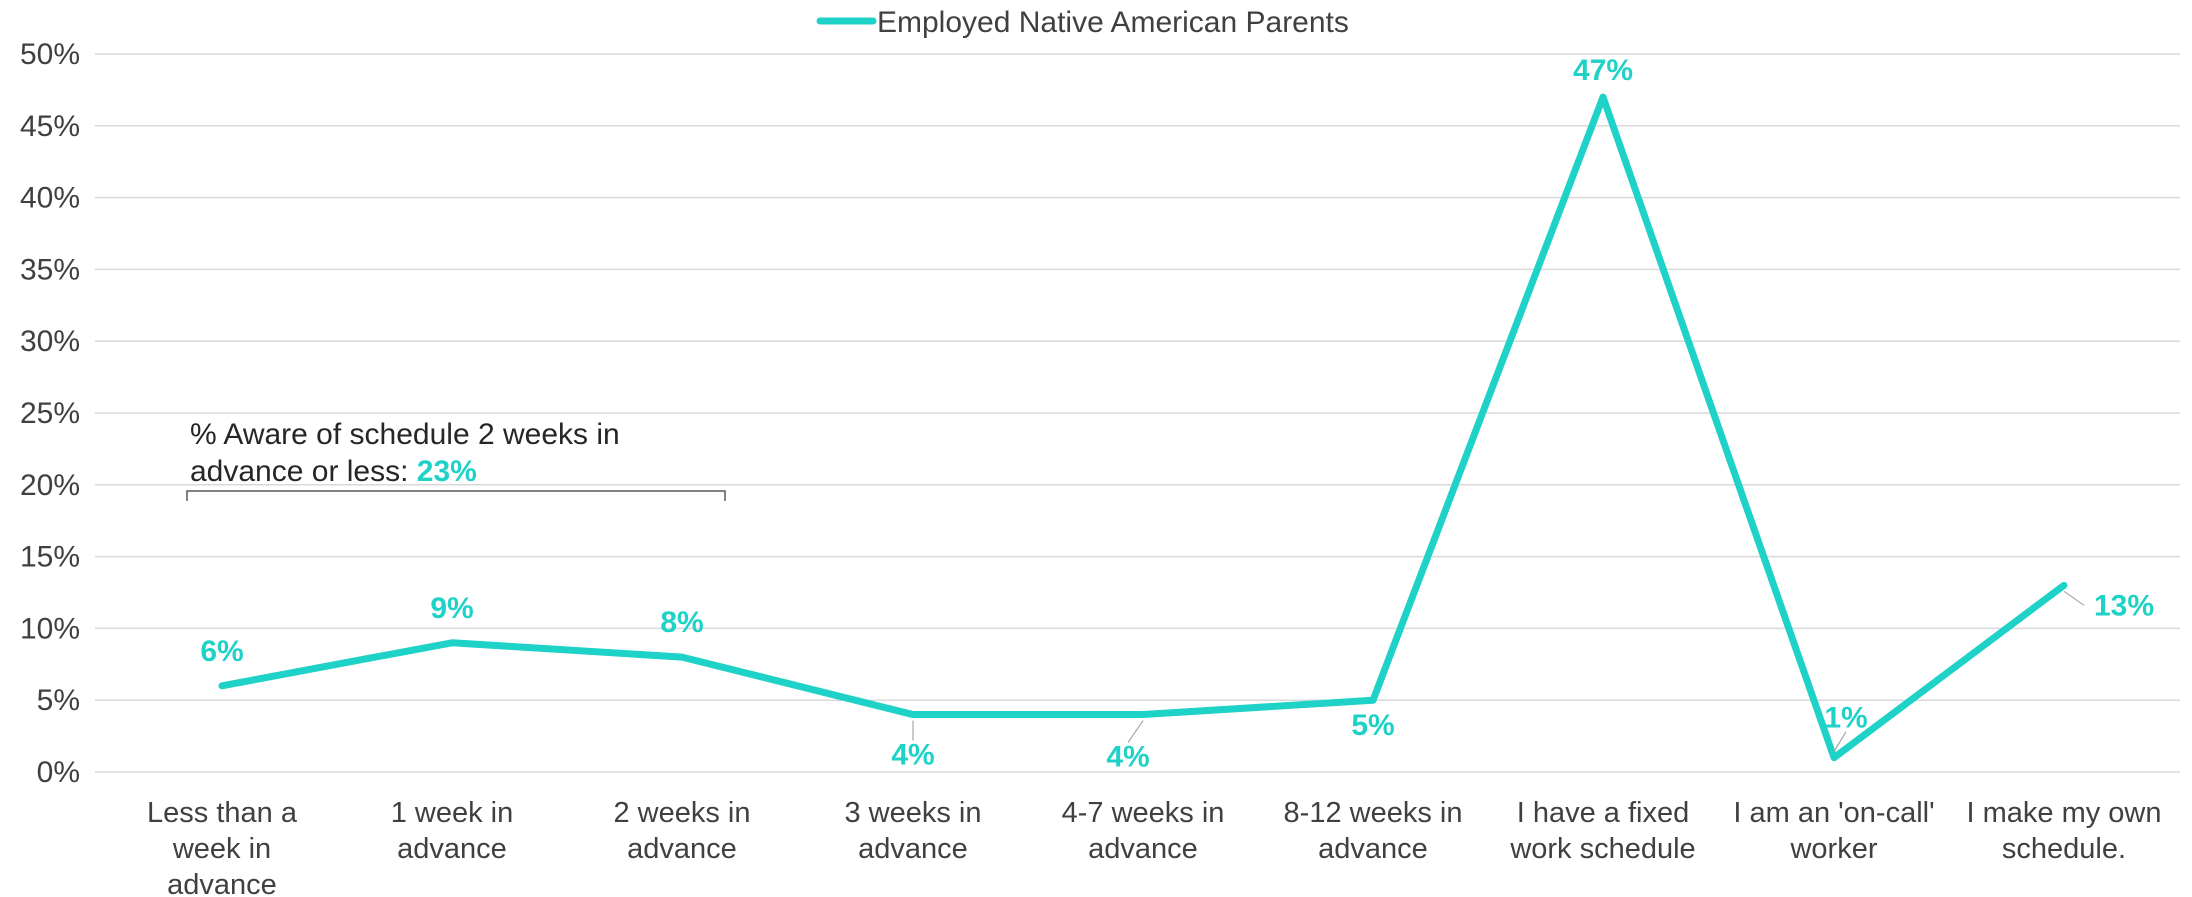 This screenshot has width=2192, height=897. What do you see at coordinates (50, 269) in the screenshot?
I see `y-tick-label: 35%` at bounding box center [50, 269].